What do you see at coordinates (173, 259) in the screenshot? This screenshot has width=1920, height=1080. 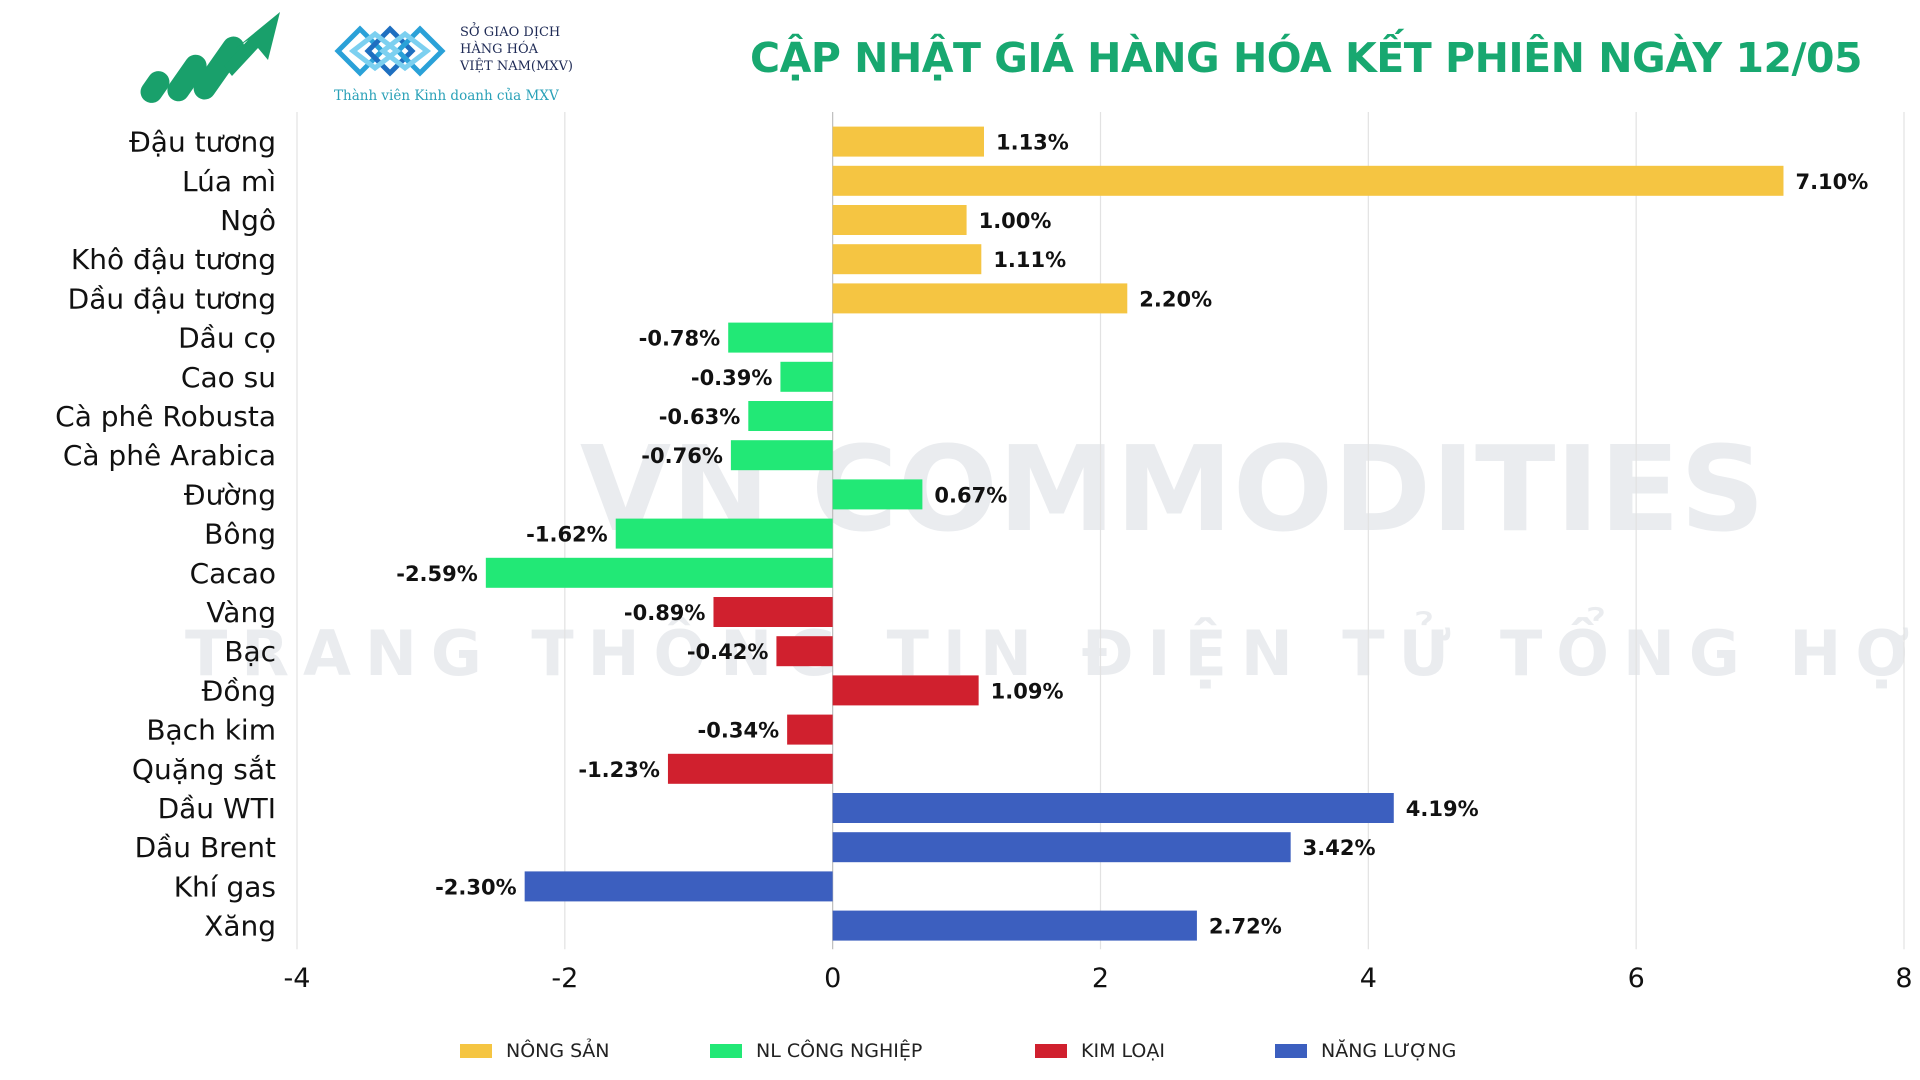 I see `category-label: Khô đậu tương` at bounding box center [173, 259].